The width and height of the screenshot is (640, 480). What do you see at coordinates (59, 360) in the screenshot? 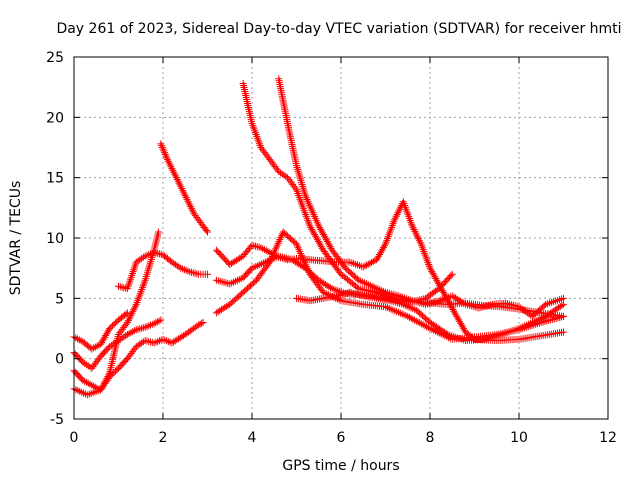
I see `y-tick-label: 0` at bounding box center [59, 360].